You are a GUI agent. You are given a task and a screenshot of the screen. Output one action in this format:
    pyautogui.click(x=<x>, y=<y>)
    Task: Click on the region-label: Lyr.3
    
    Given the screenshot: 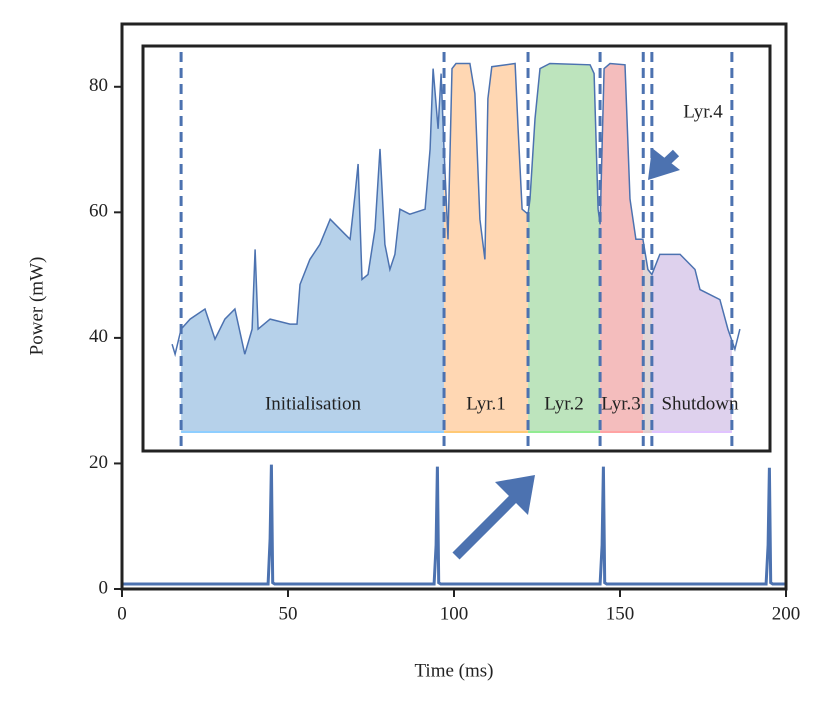 What is the action you would take?
    pyautogui.click(x=621, y=403)
    